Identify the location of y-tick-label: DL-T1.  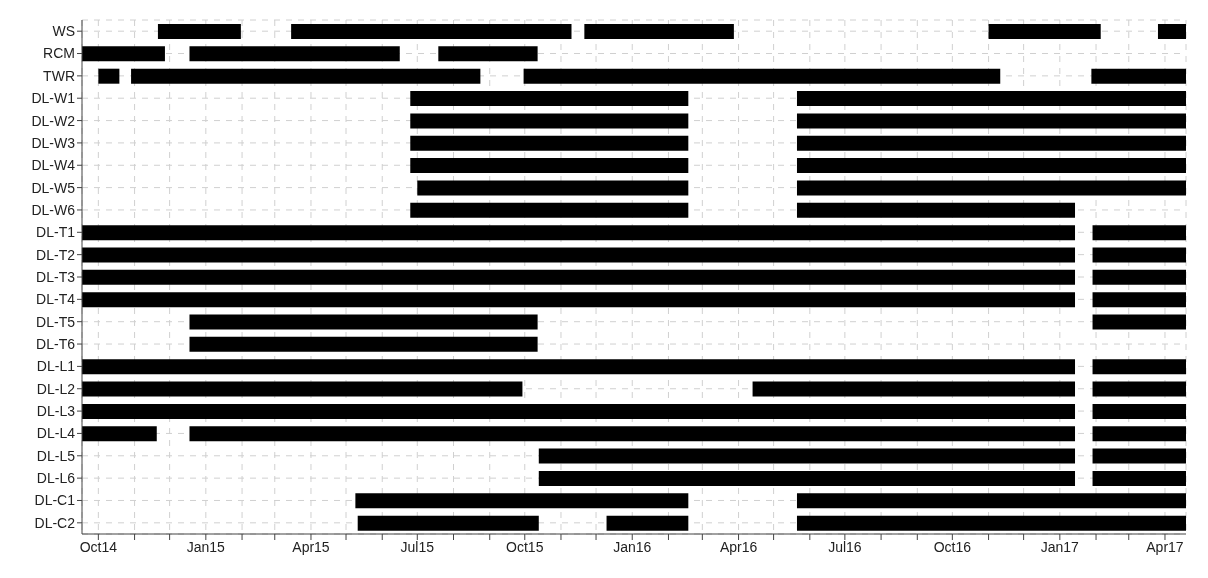
(56, 232).